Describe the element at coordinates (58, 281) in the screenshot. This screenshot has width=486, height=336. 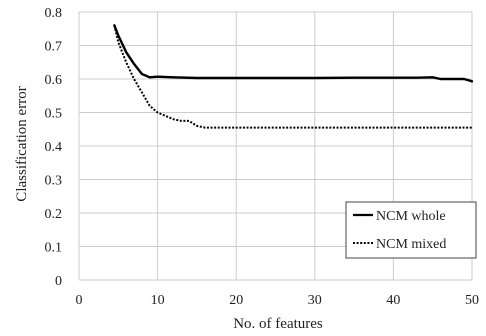
I see `y-tick-label: 0` at that location.